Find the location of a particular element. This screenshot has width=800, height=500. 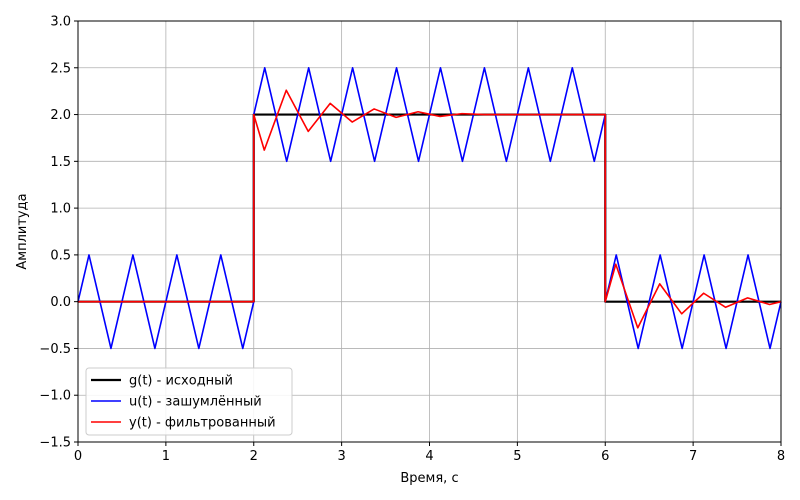

legend-entry-y: y(t) - фильтрованный is located at coordinates (202, 423).